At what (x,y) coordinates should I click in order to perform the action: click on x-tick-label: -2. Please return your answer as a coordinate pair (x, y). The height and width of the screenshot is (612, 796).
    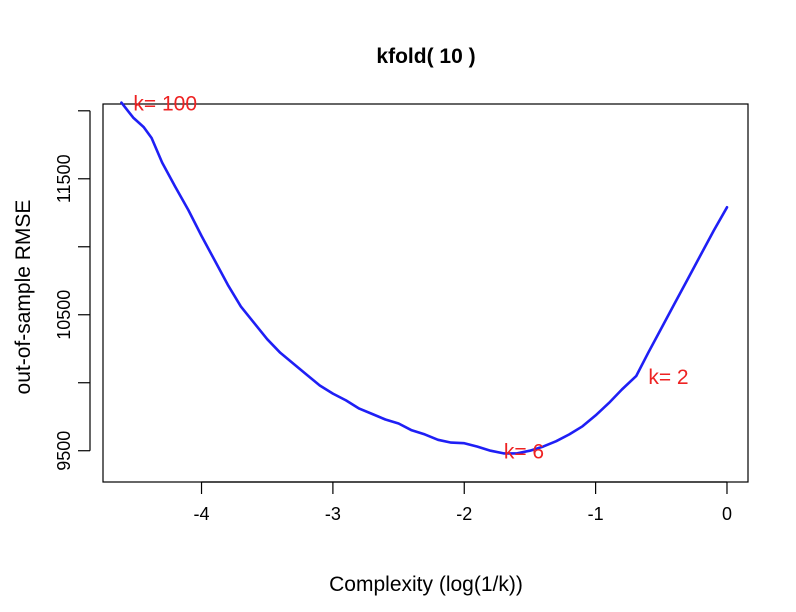
    Looking at the image, I should click on (464, 514).